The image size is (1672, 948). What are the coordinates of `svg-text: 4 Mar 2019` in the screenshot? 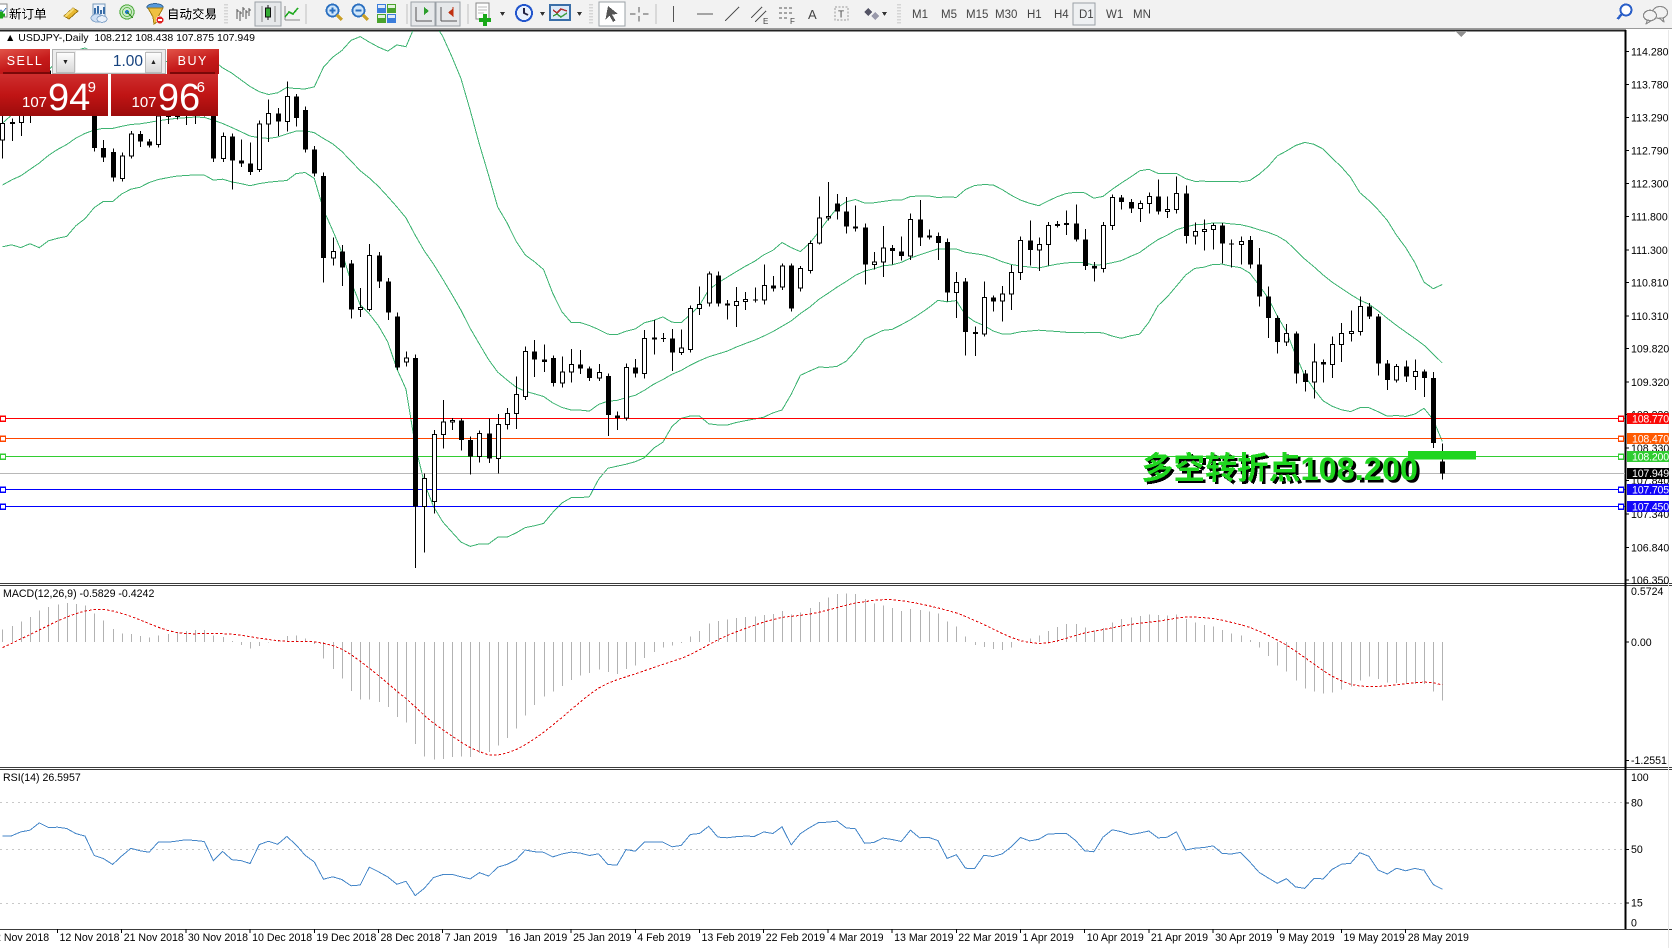 It's located at (857, 938).